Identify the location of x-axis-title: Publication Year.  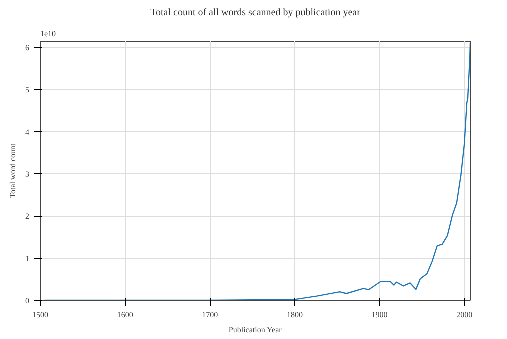
(255, 330).